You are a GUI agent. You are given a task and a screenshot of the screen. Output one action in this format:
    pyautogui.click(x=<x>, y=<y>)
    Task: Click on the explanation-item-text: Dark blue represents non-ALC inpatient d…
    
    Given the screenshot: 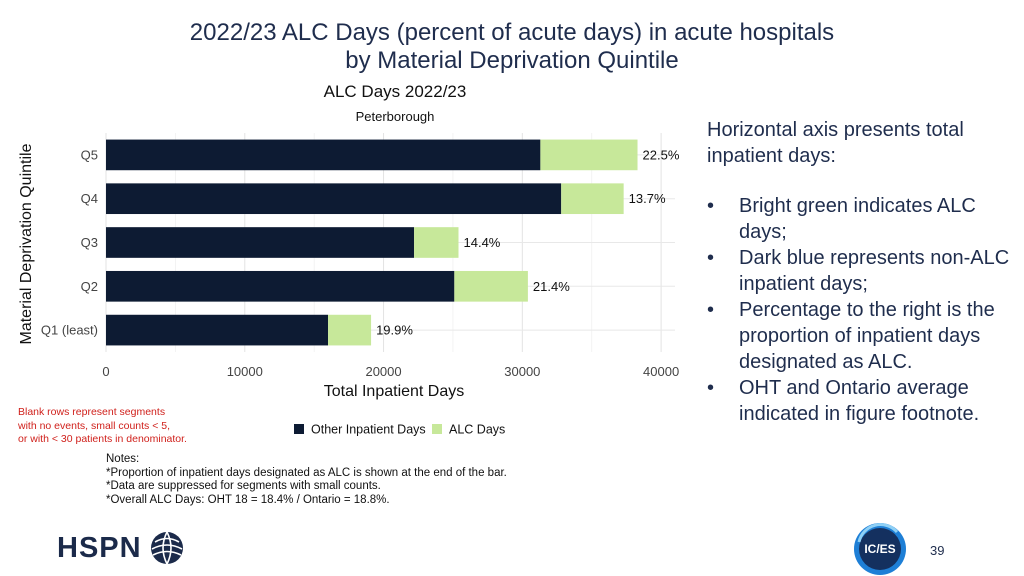 What is the action you would take?
    pyautogui.click(x=874, y=271)
    